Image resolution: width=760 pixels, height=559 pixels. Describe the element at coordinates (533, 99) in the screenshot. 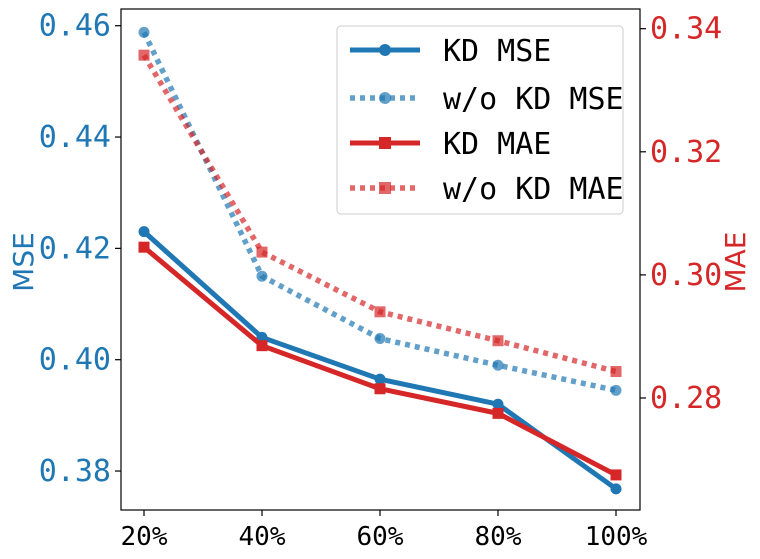

I see `legend-label: w/o KD MSE` at that location.